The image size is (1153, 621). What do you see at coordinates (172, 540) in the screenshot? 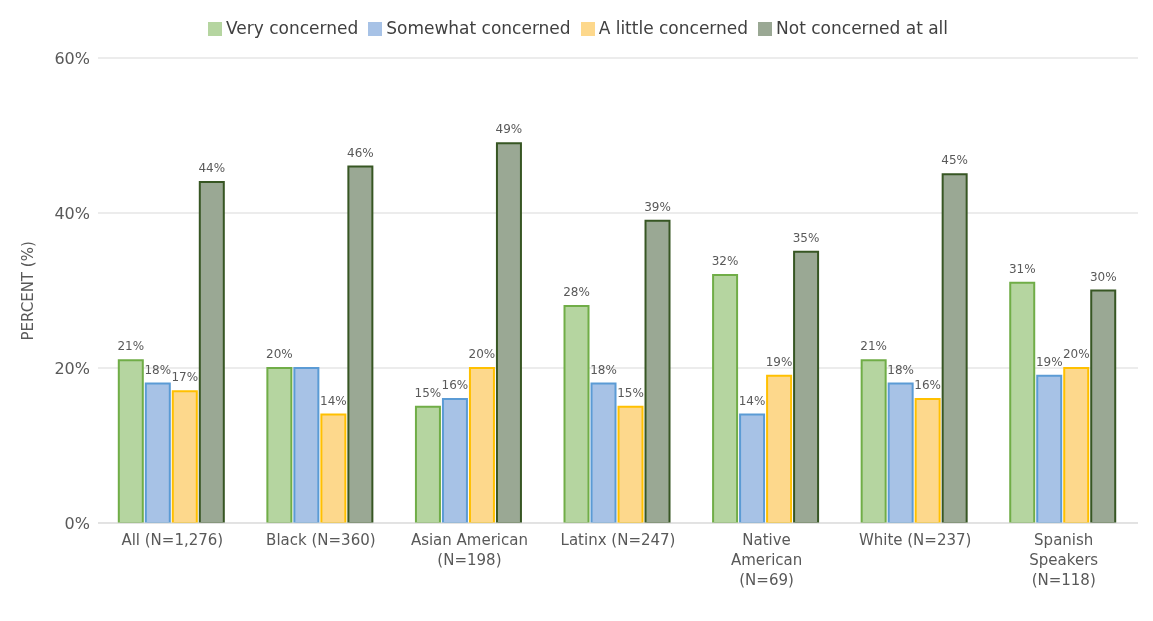
I see `x-tick-label: All (N=1,276)` at bounding box center [172, 540].